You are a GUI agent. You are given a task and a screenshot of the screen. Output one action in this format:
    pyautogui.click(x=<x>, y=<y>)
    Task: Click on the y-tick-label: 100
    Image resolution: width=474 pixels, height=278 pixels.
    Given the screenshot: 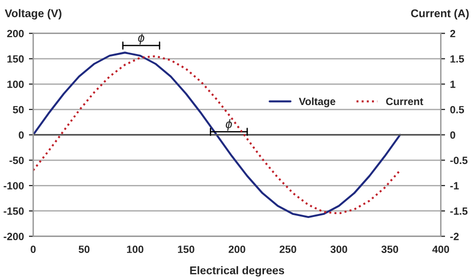 What is the action you would take?
    pyautogui.click(x=15, y=84)
    